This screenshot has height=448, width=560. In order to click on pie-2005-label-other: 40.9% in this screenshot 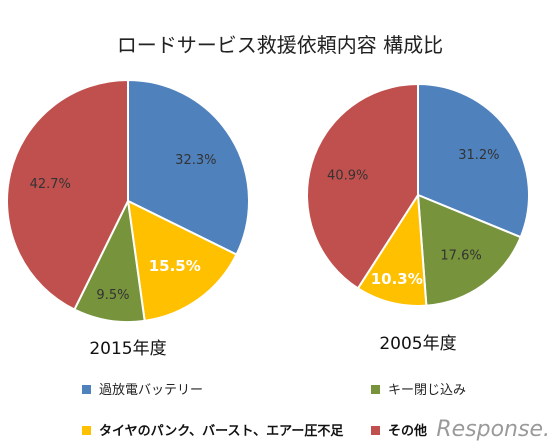, I will do `click(347, 175)`.